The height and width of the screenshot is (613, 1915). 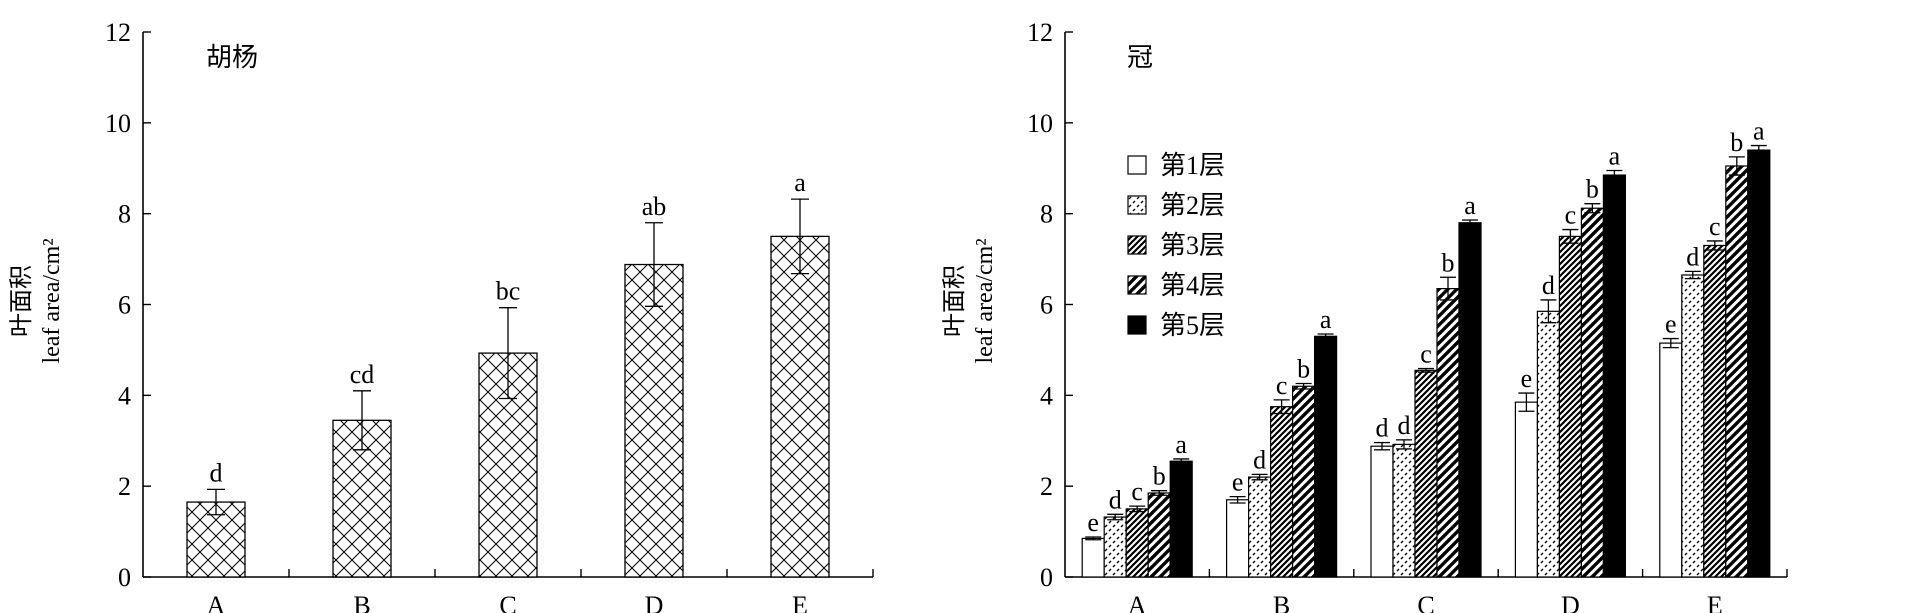 I want to click on left-sig-label: a, so click(x=800, y=182).